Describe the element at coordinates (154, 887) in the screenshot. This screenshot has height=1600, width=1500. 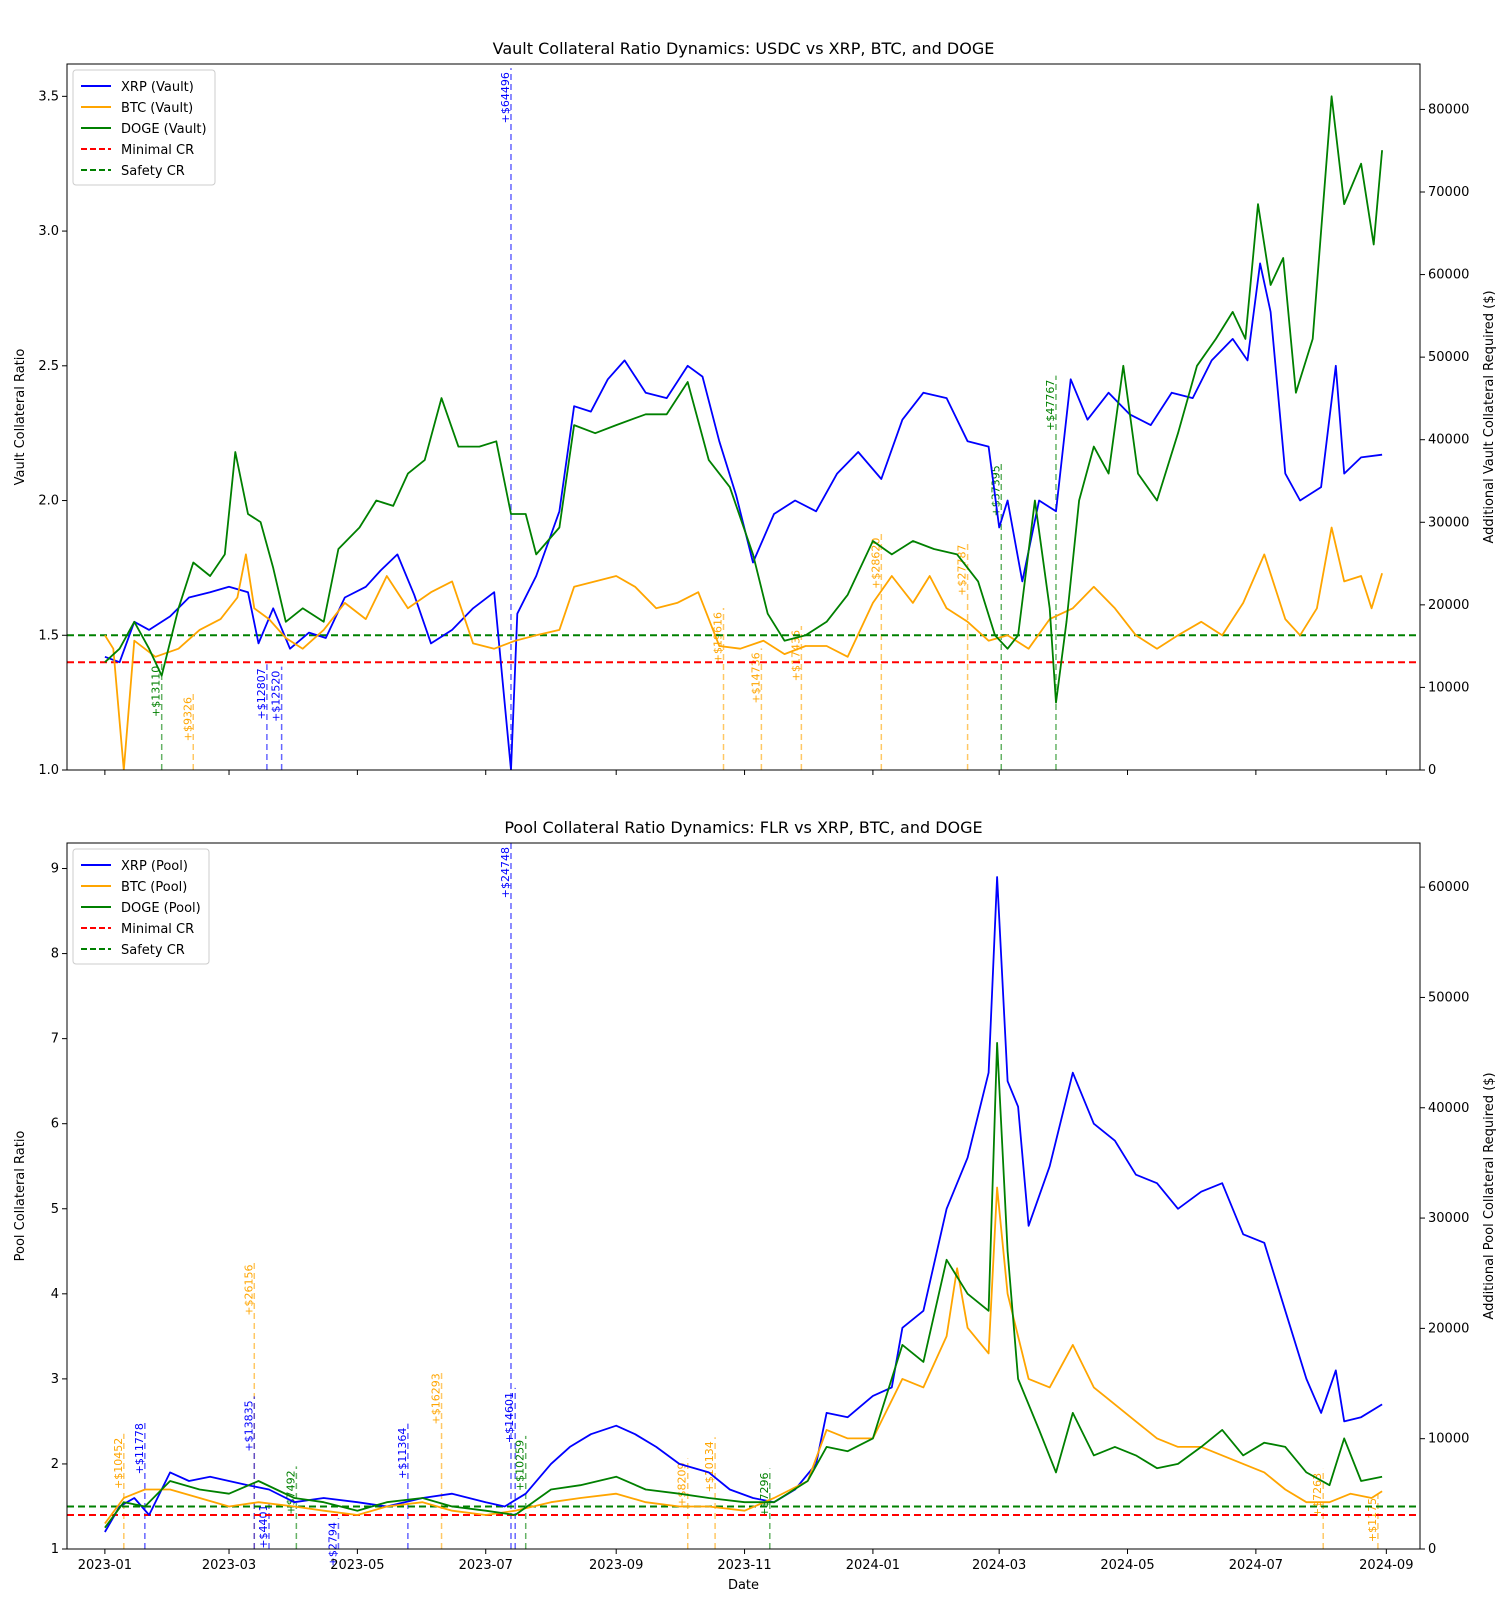
I see `legend-label: BTC (Pool)` at that location.